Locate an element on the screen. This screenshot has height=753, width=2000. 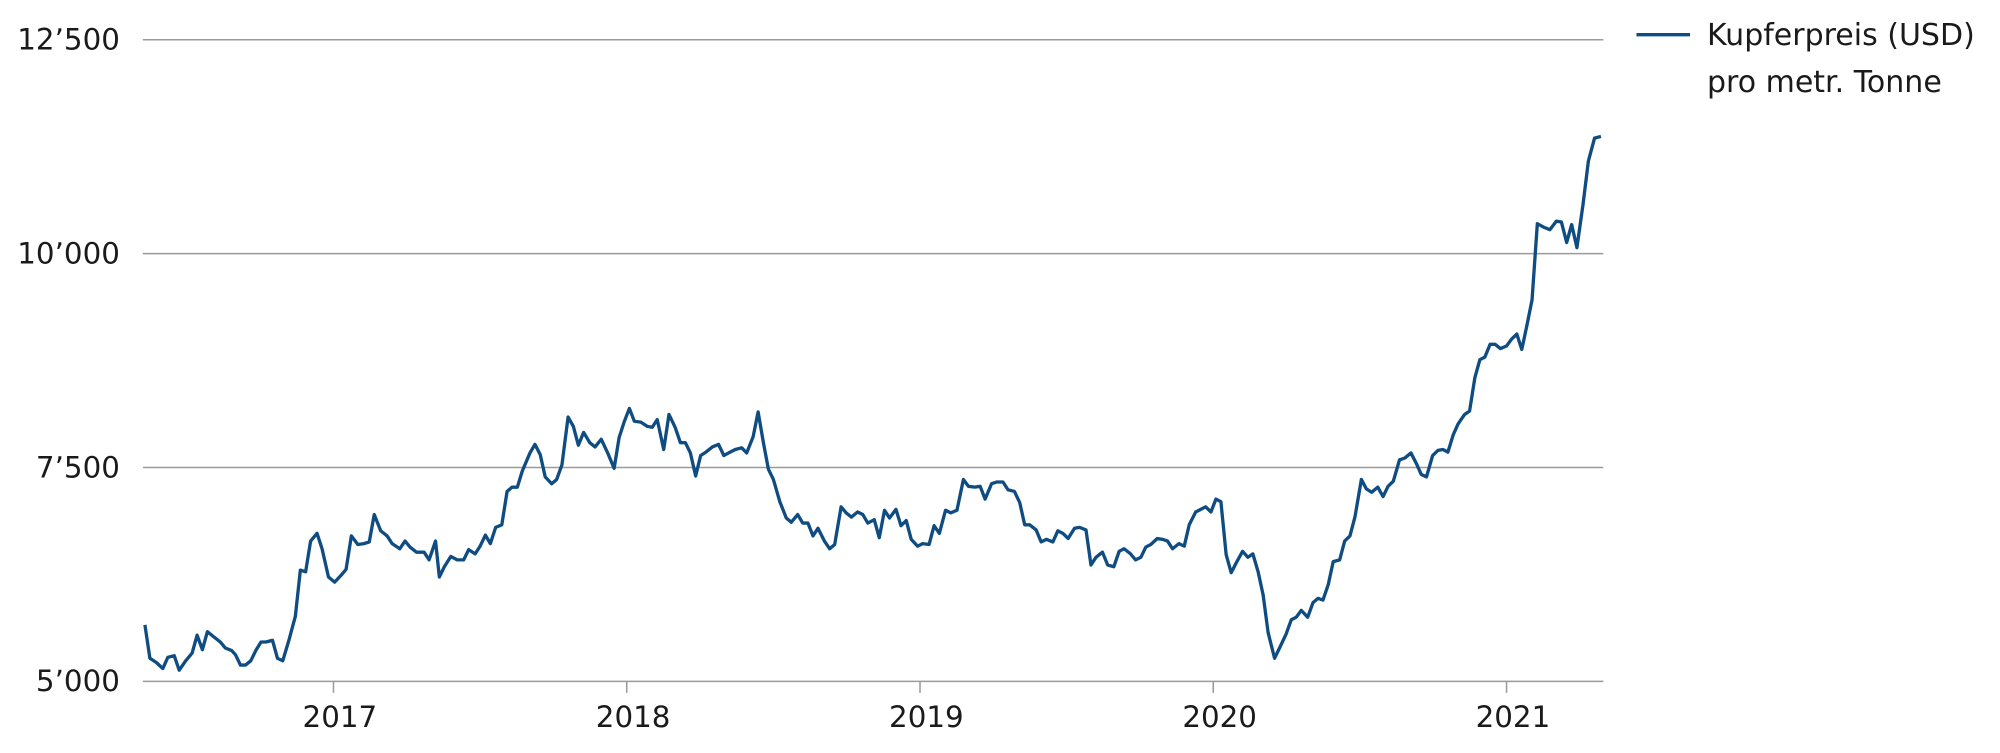
y-tick-label: 10’000 is located at coordinates (68, 253).